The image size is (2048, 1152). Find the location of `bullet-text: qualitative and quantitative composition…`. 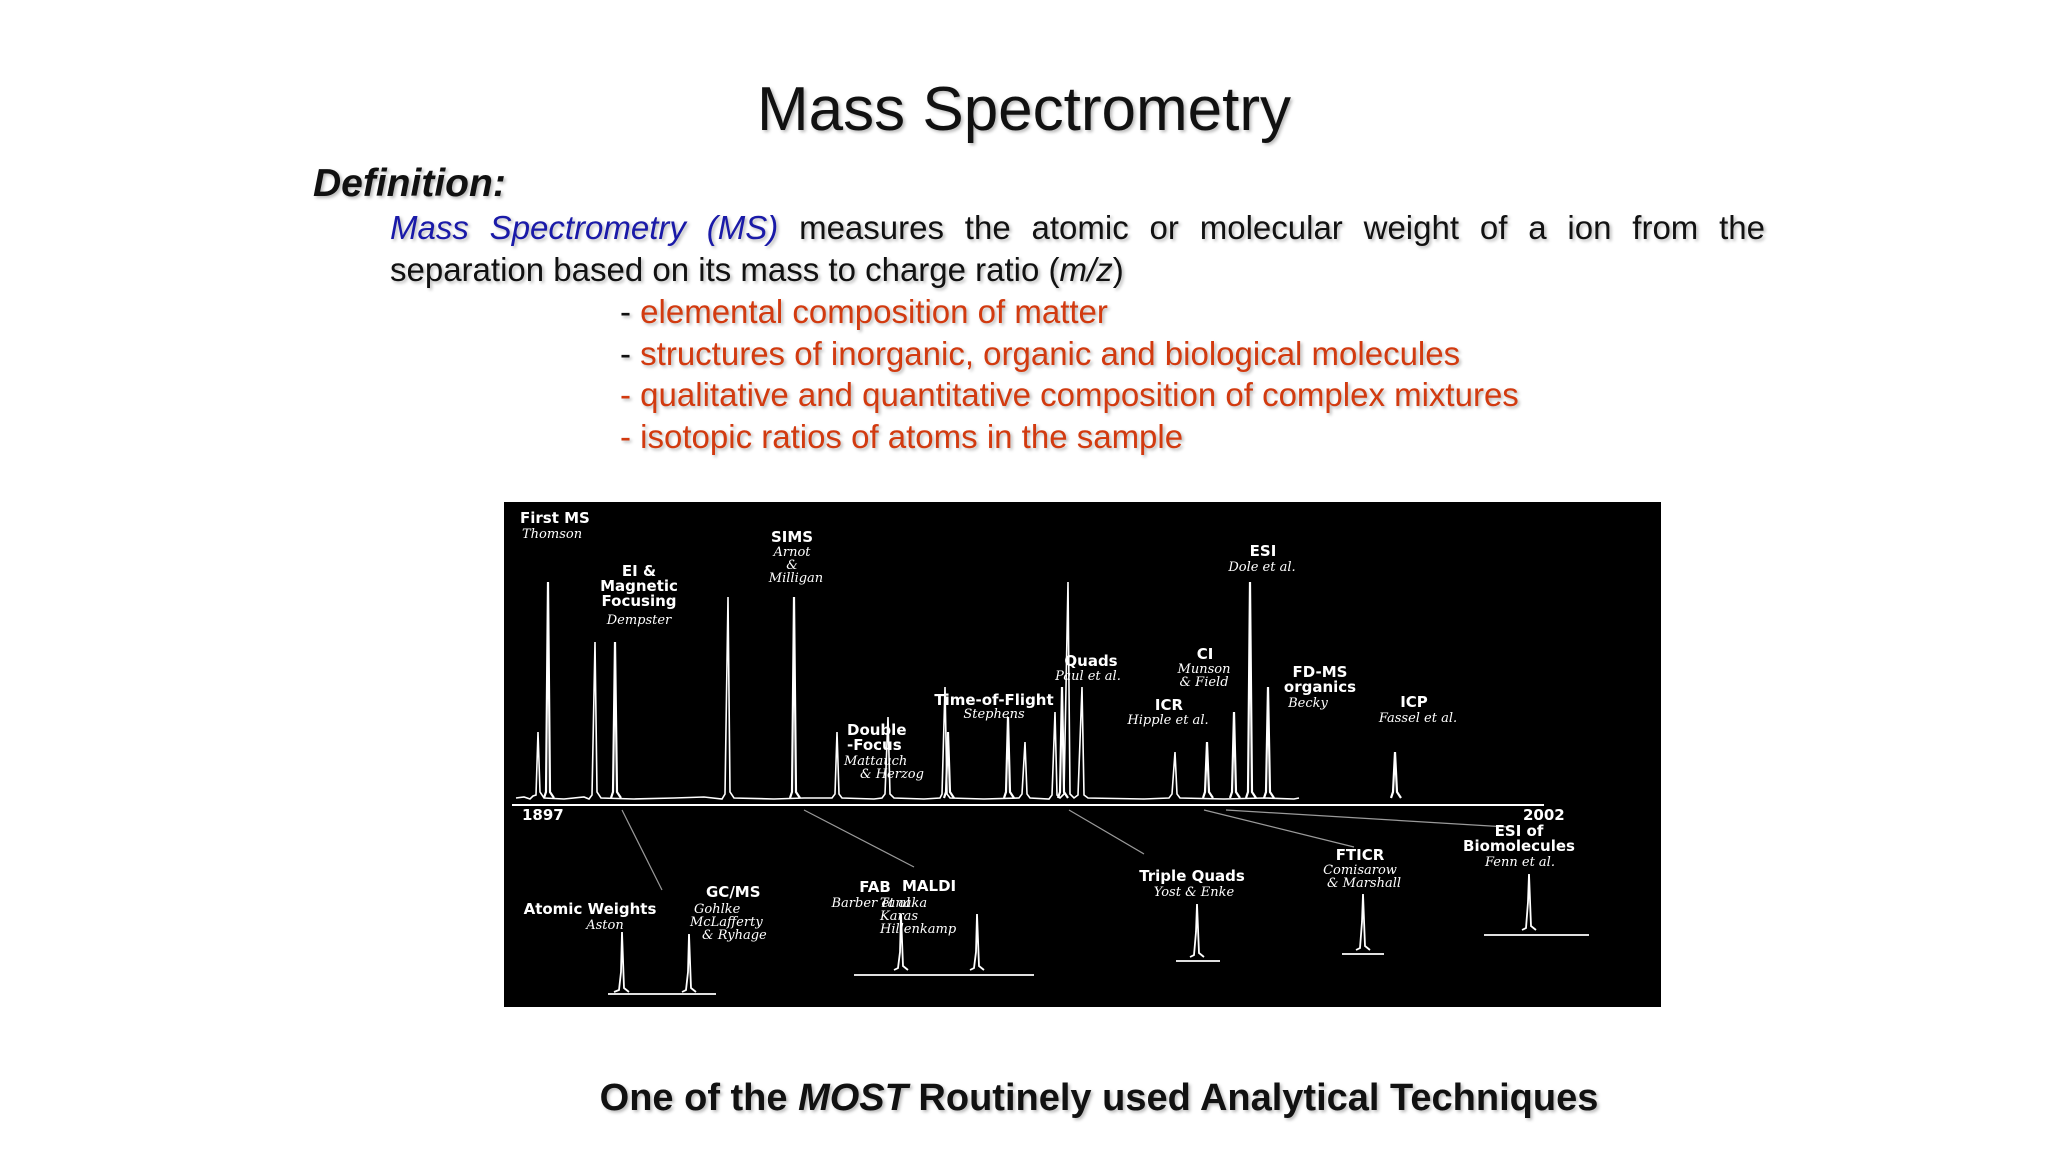

bullet-text: qualitative and quantitative composition… is located at coordinates (1079, 394).